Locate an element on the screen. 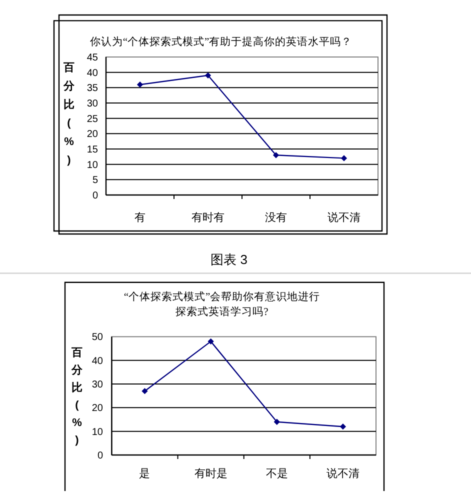 Image resolution: width=471 pixels, height=492 pixels. text: 图表 3 is located at coordinates (229, 259).